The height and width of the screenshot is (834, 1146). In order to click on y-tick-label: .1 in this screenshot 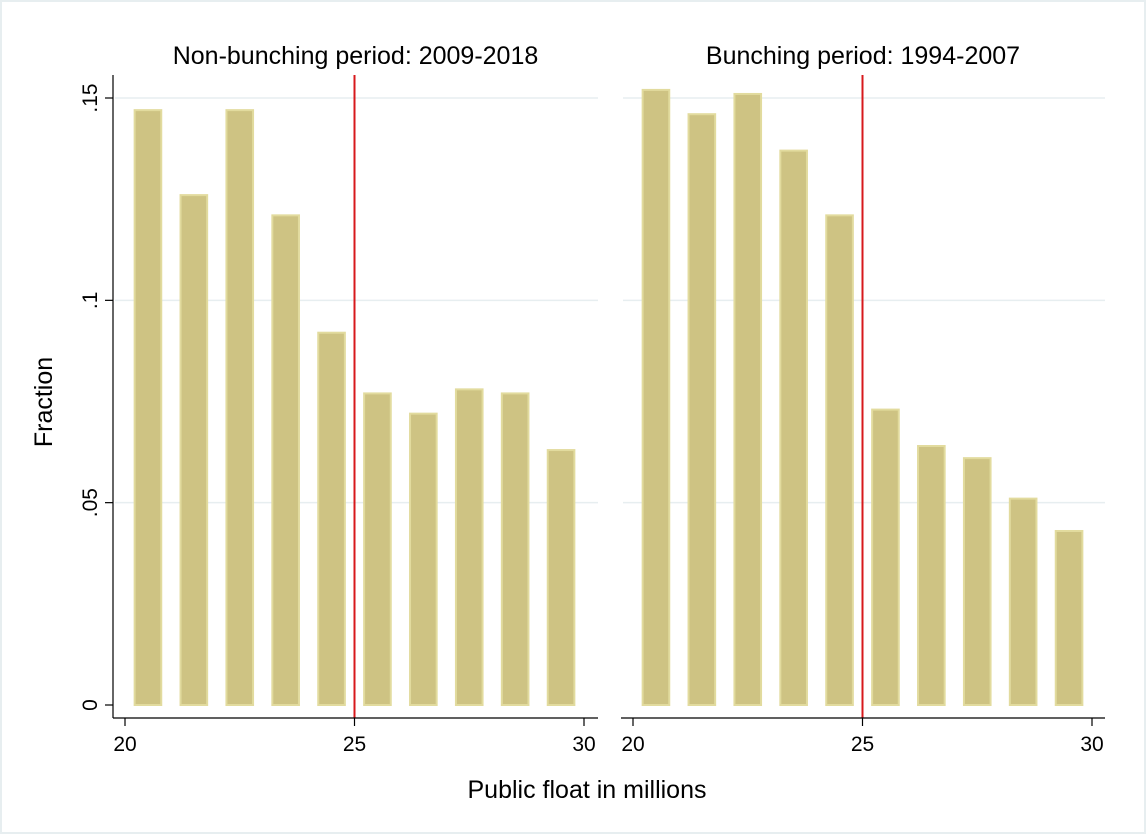, I will do `click(90, 301)`.